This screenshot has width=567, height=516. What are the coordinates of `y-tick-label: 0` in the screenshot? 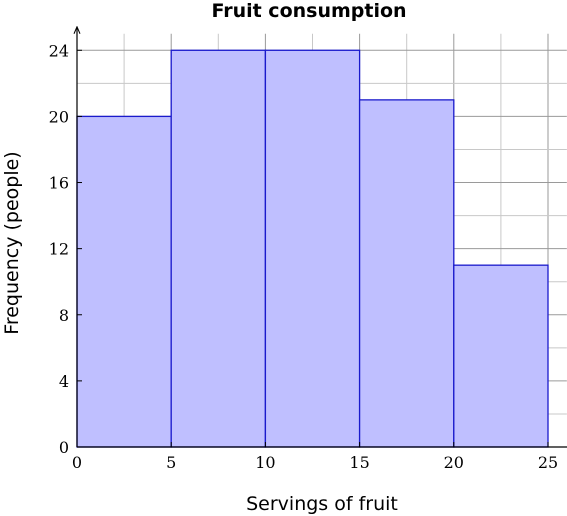 It's located at (64, 447).